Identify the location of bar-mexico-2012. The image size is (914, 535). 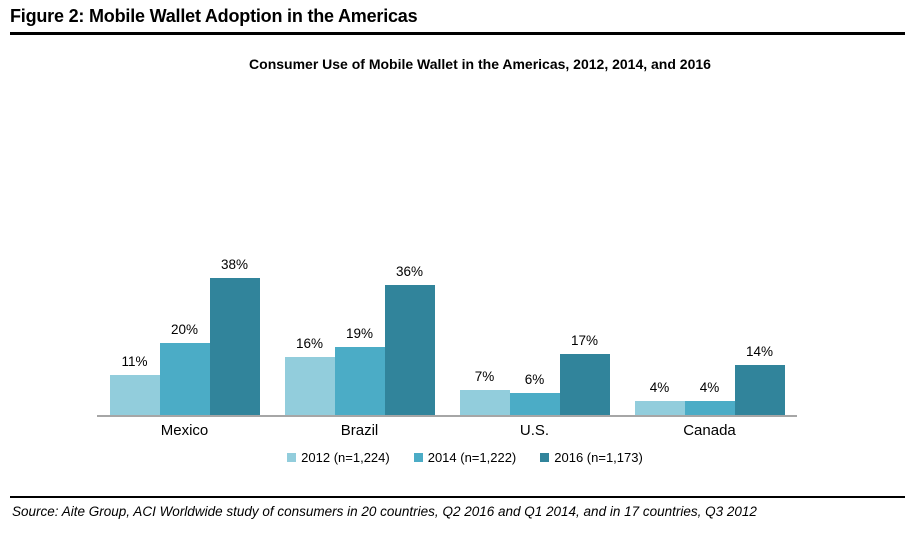
(134, 395).